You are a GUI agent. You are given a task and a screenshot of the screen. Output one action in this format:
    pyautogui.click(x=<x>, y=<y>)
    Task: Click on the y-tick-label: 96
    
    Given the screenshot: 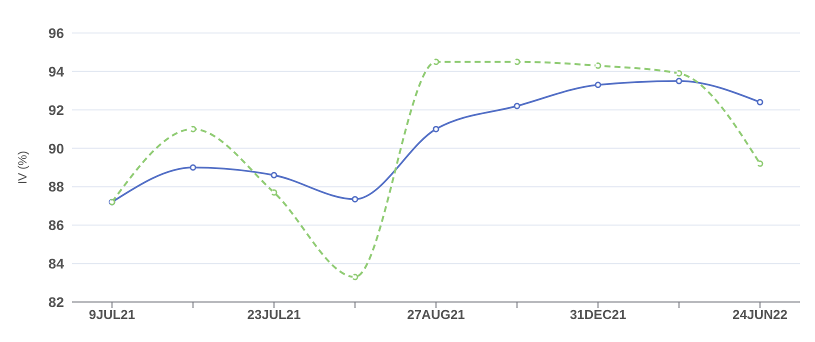 What is the action you would take?
    pyautogui.click(x=56, y=32)
    